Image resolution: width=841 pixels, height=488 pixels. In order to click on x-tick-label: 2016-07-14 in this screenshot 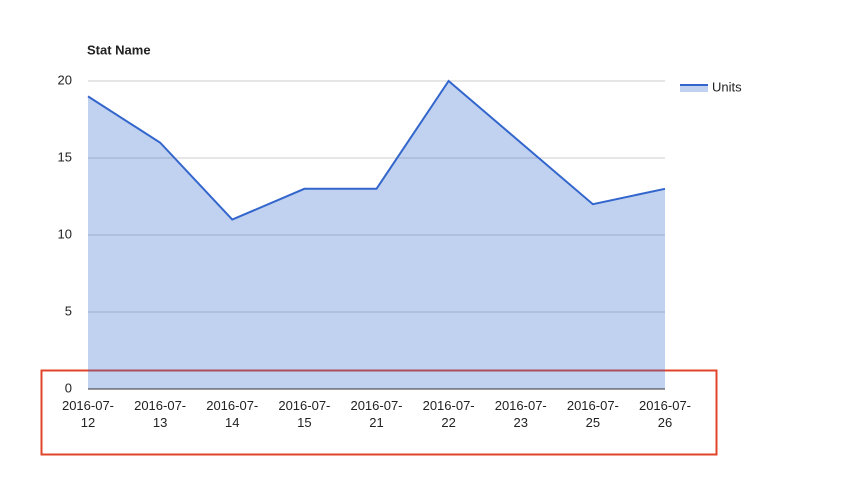, I will do `click(232, 414)`.